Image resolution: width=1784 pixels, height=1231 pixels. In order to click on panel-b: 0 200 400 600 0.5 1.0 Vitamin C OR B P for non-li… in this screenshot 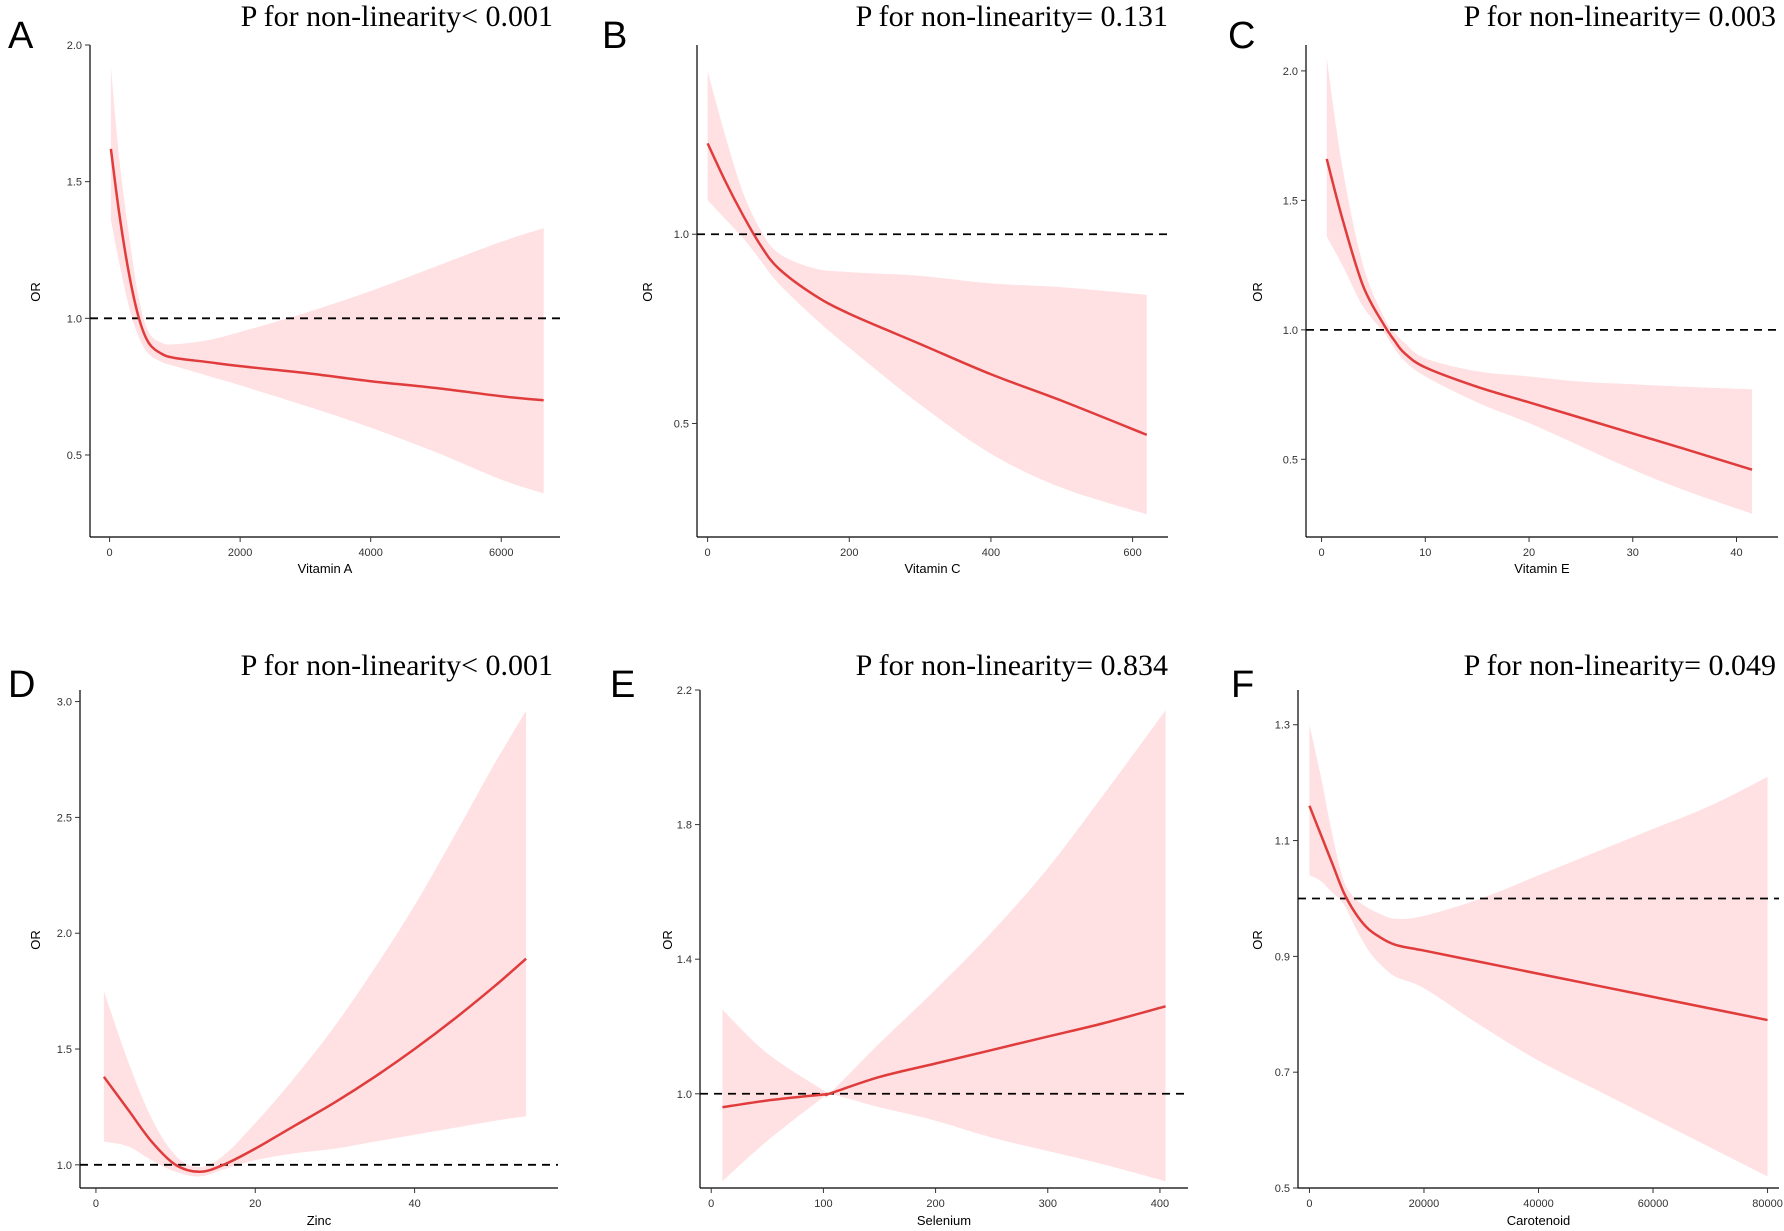, I will do `click(885, 288)`.